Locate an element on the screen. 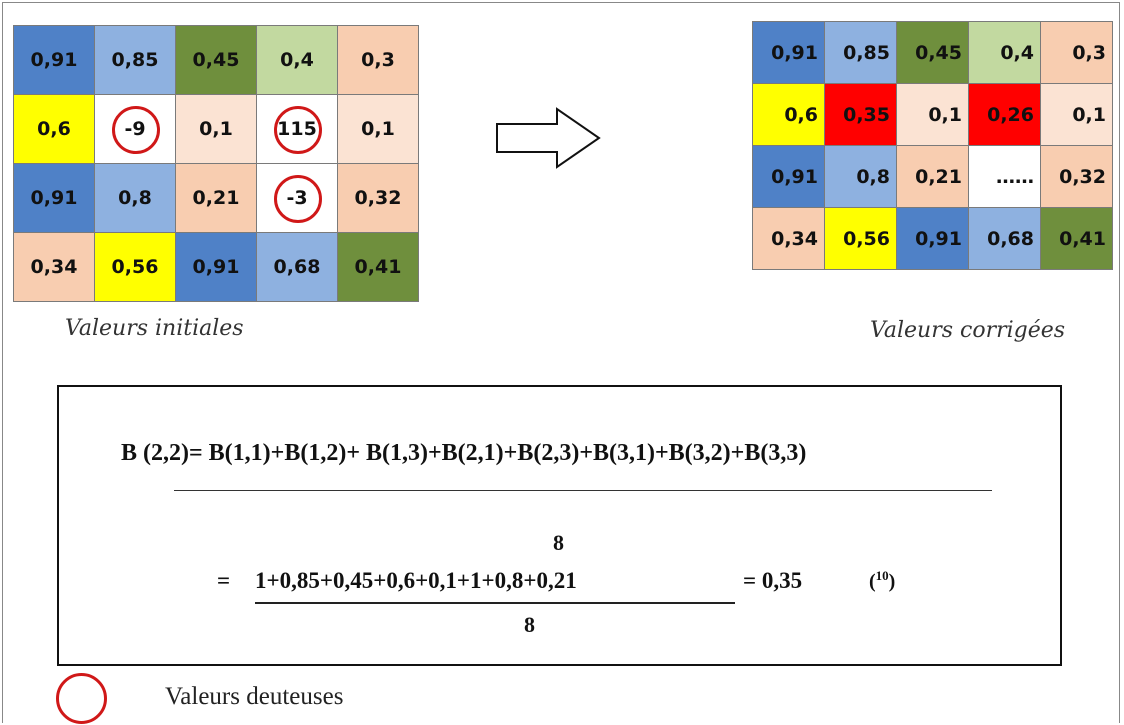 Image resolution: width=1124 pixels, height=725 pixels. formula-reference: (10) is located at coordinates (882, 581).